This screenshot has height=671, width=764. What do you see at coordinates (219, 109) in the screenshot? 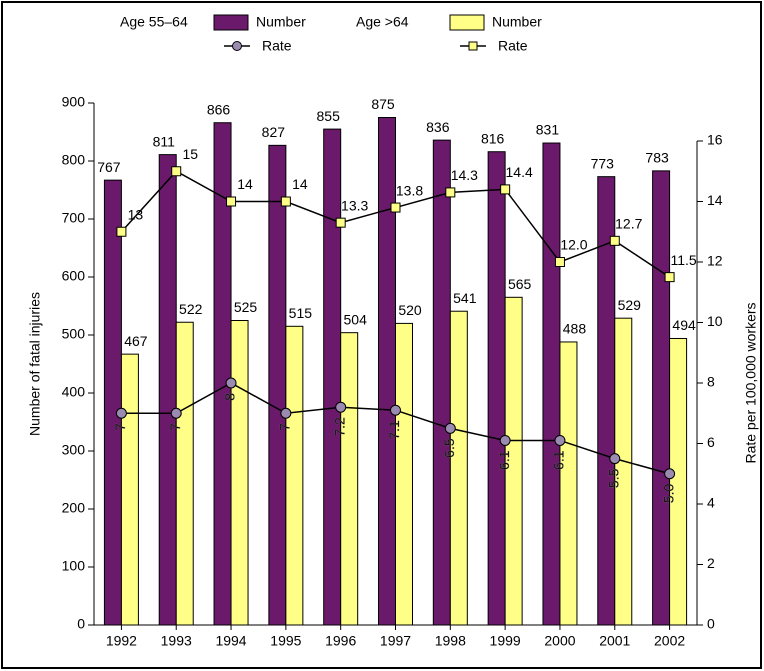
I see `bar-label: 866` at bounding box center [219, 109].